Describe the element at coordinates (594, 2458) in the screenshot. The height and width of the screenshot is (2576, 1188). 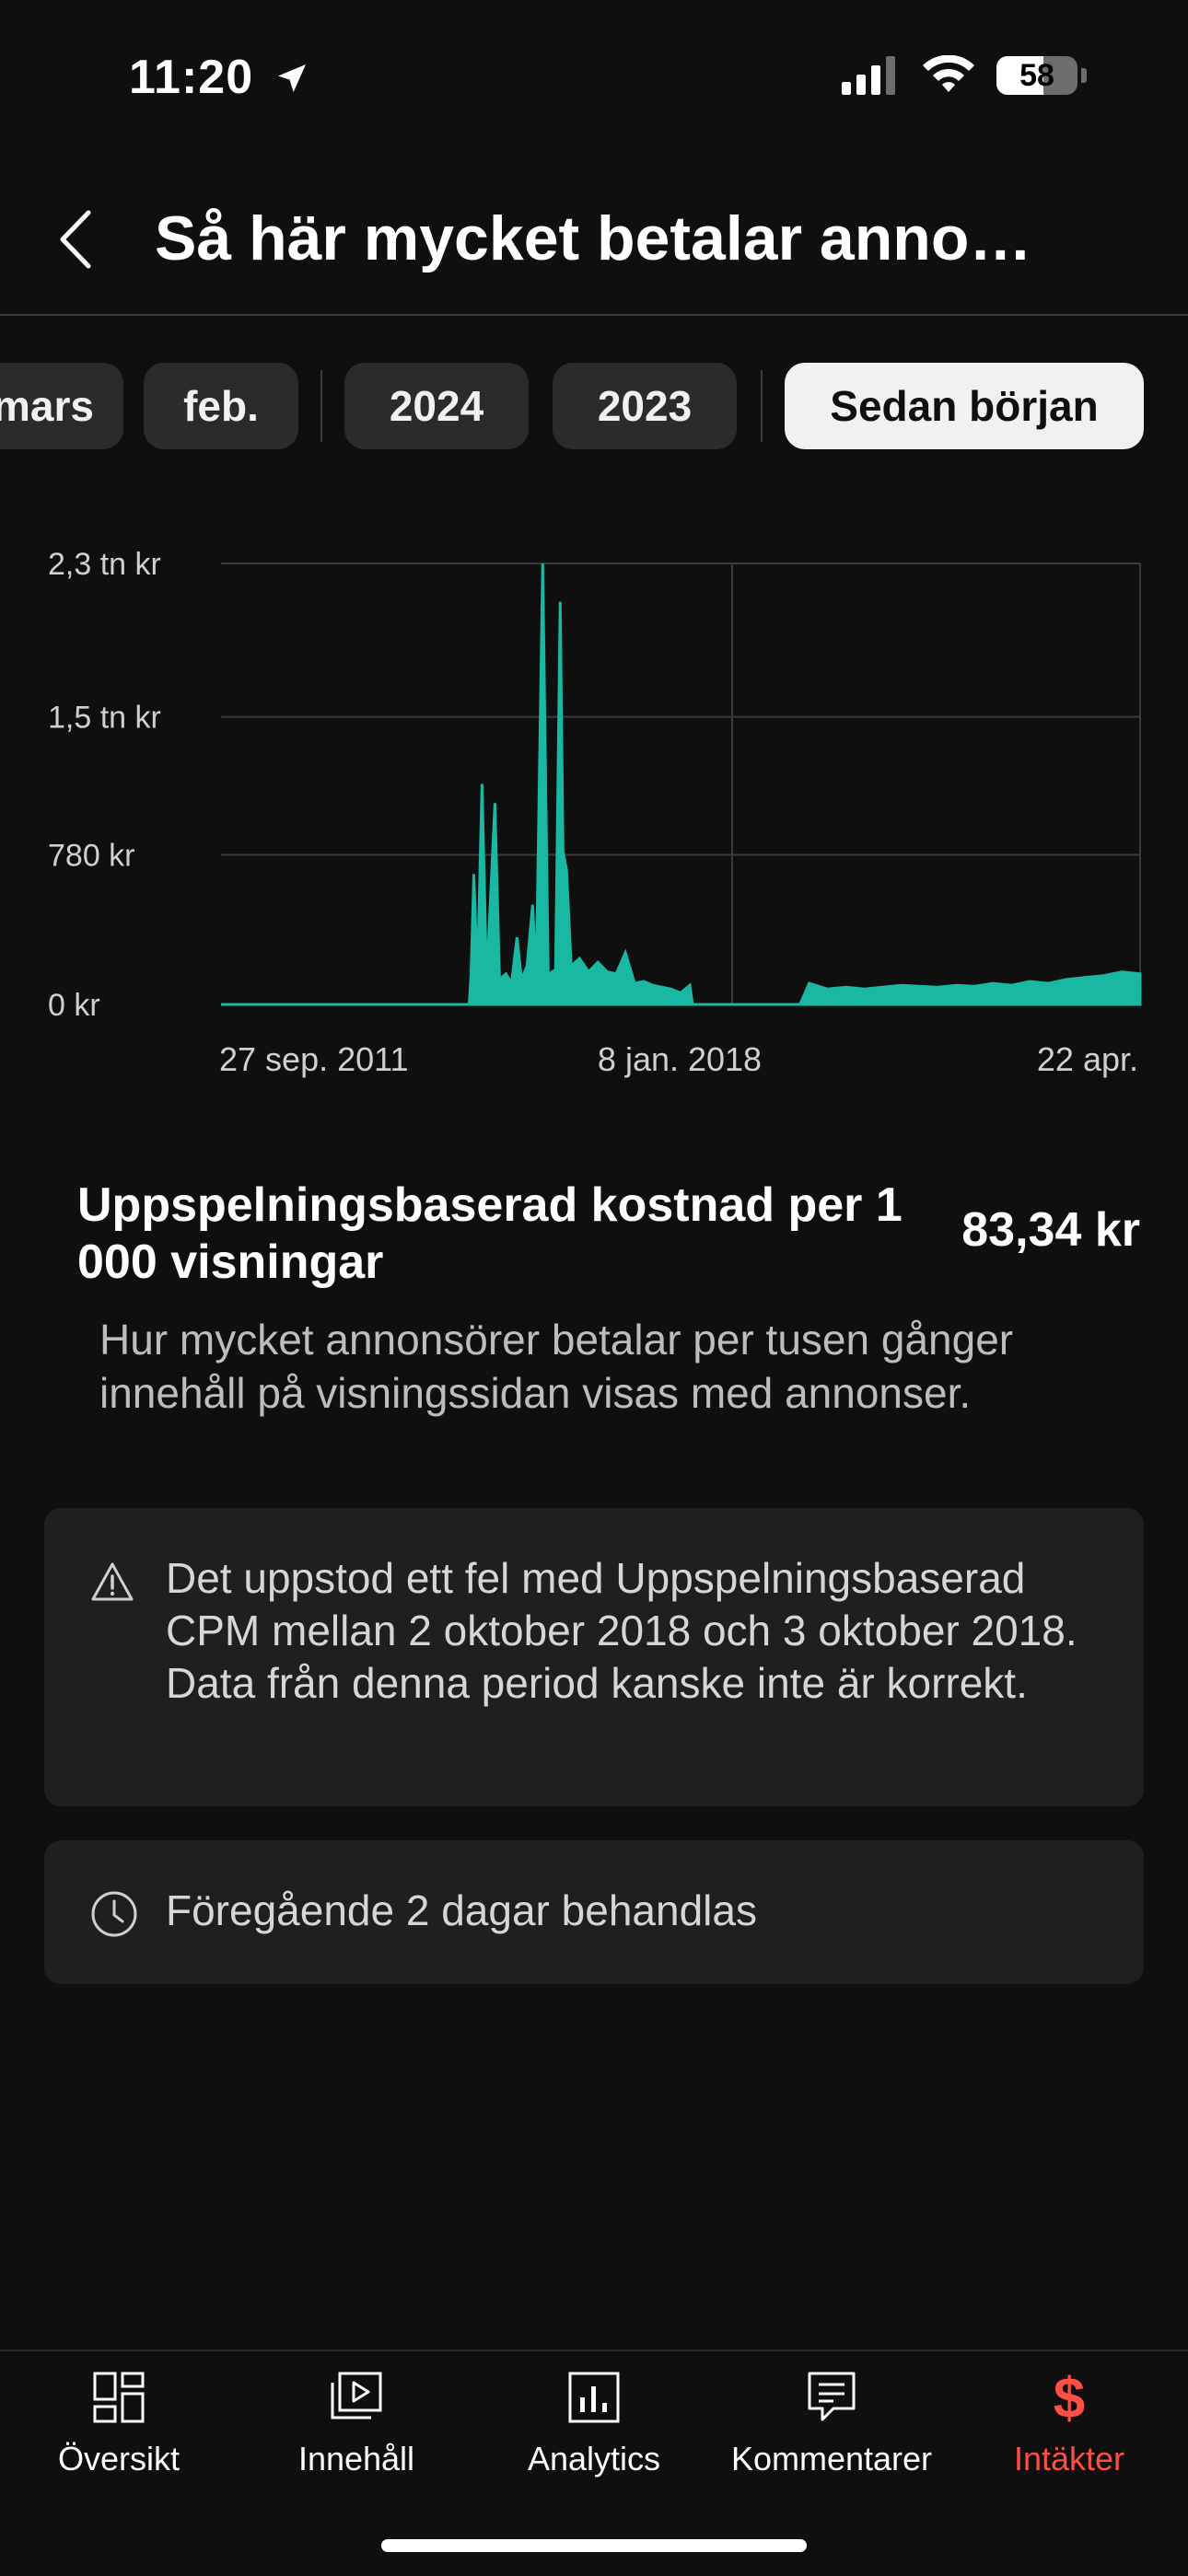
I see `tab-label: Analytics` at that location.